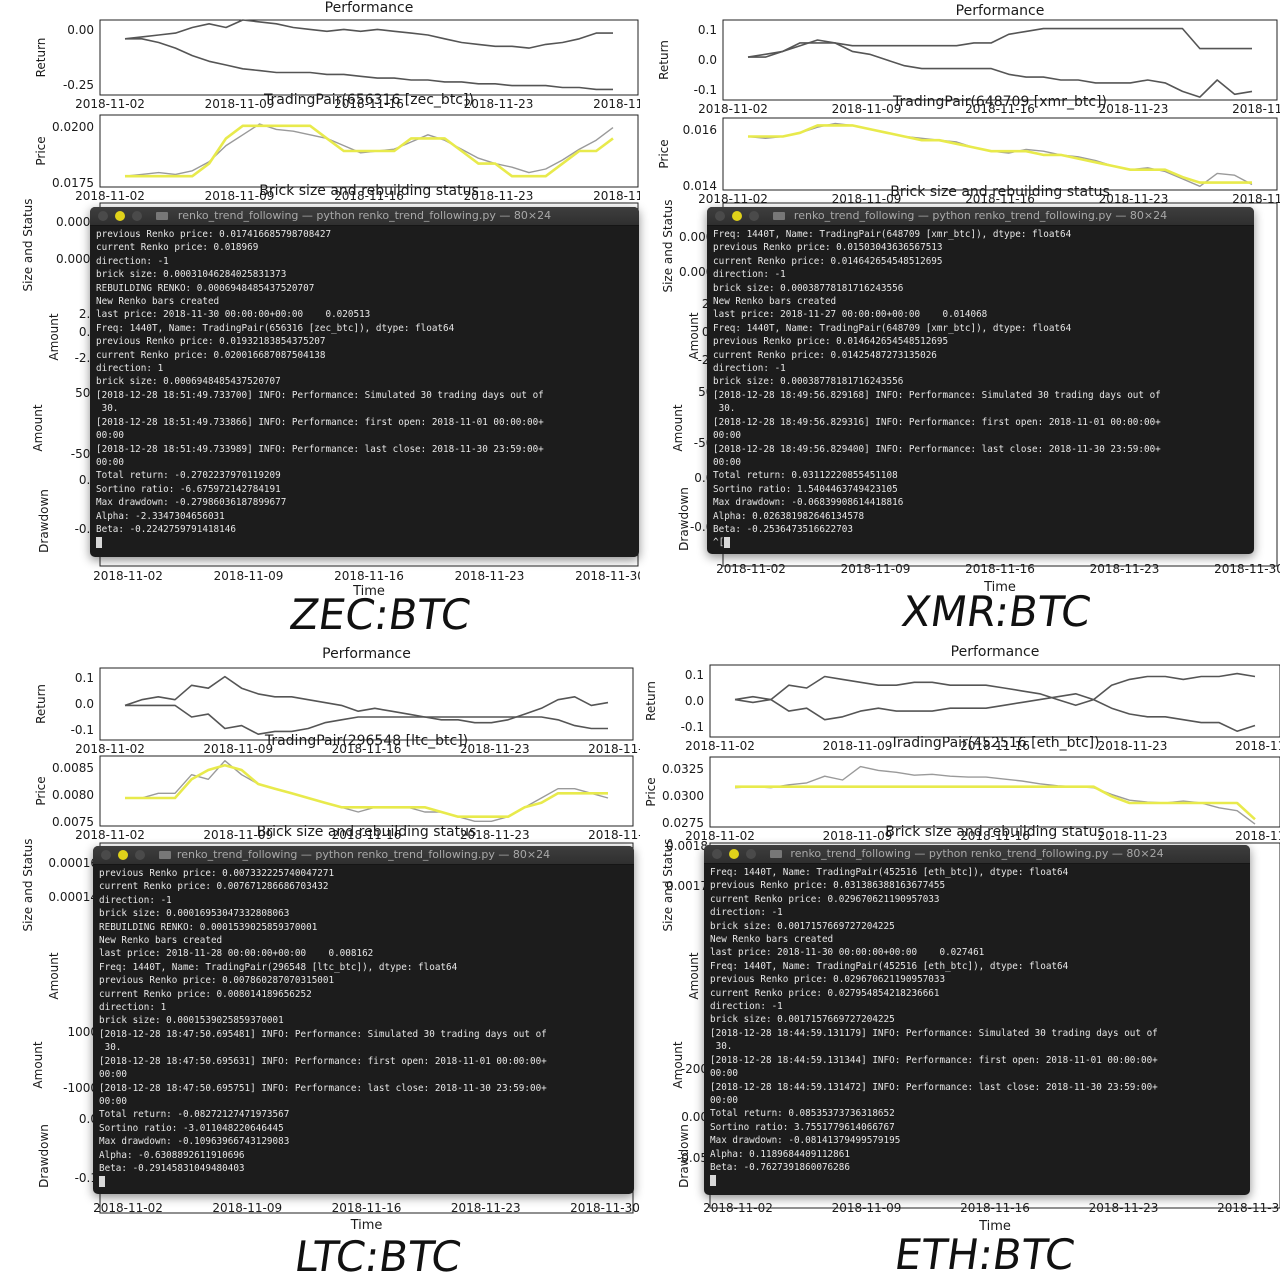  I want to click on pair-caption: XMR:BTC, so click(996, 611).